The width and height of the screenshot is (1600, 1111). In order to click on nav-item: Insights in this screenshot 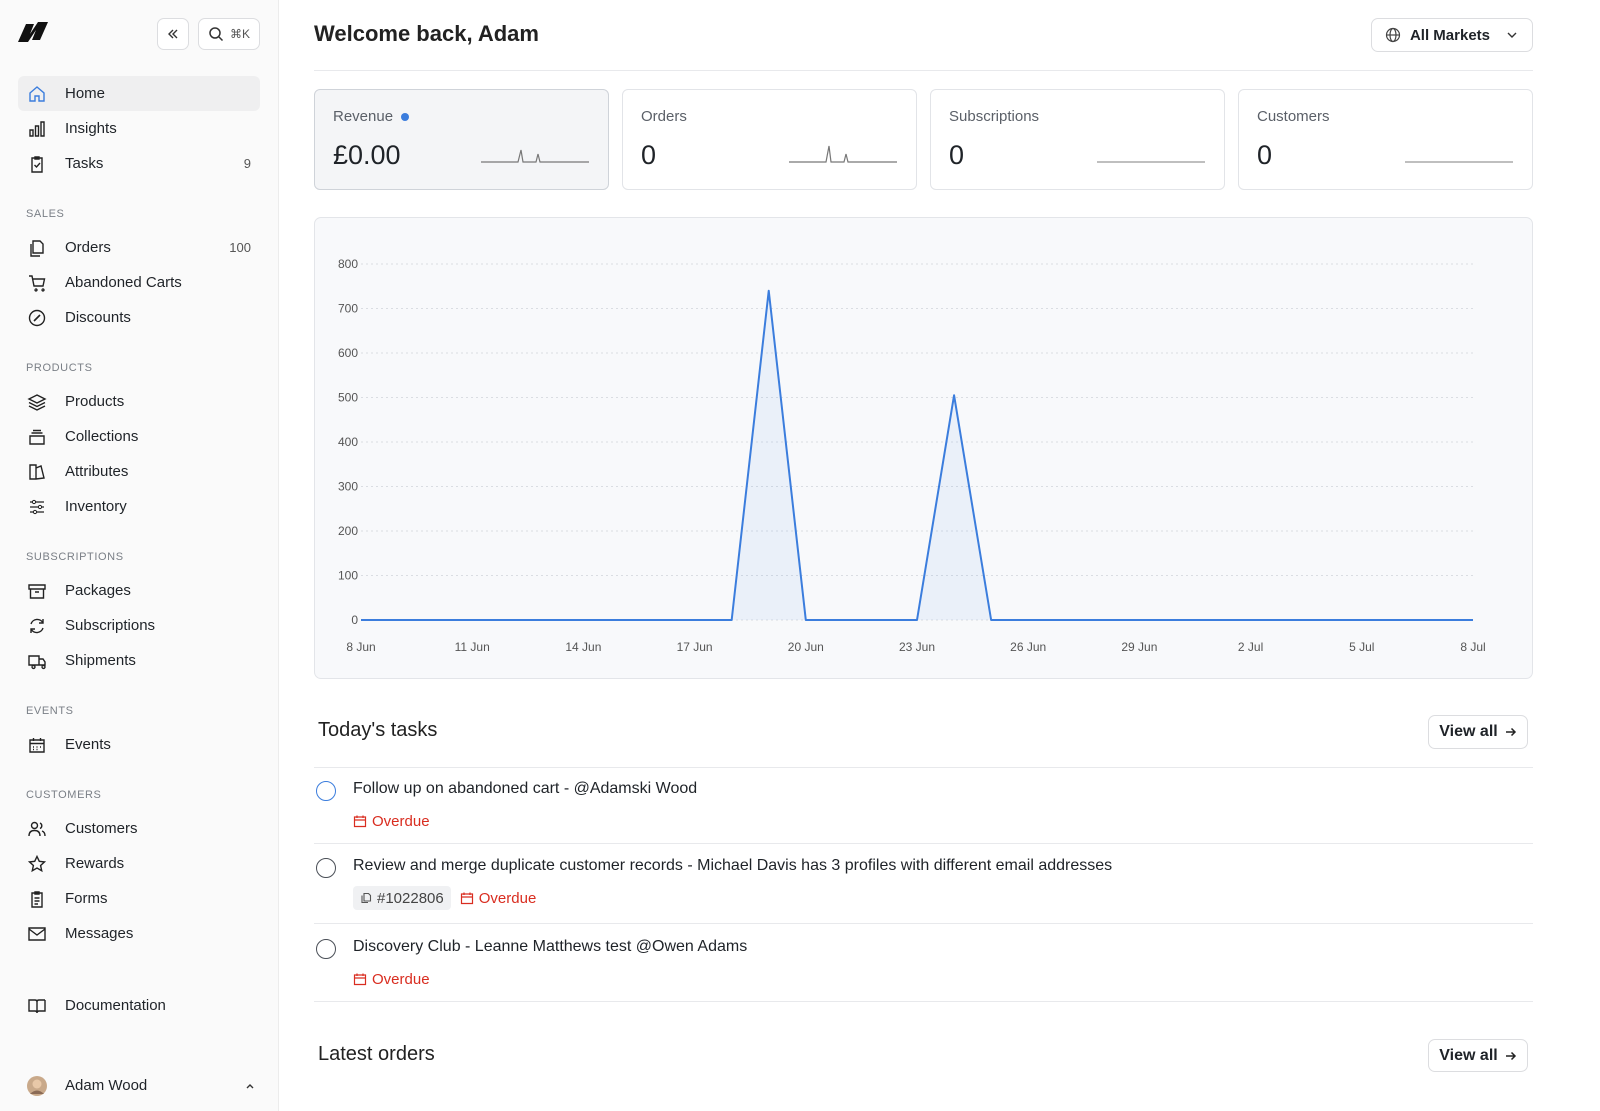, I will do `click(139, 128)`.